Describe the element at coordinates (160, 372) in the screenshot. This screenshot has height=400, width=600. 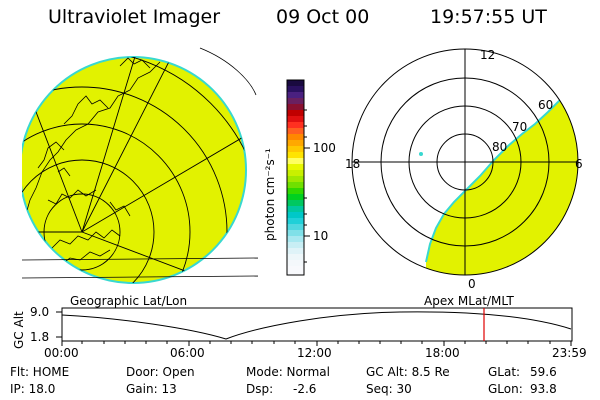
I see `status-door: Door: Open` at that location.